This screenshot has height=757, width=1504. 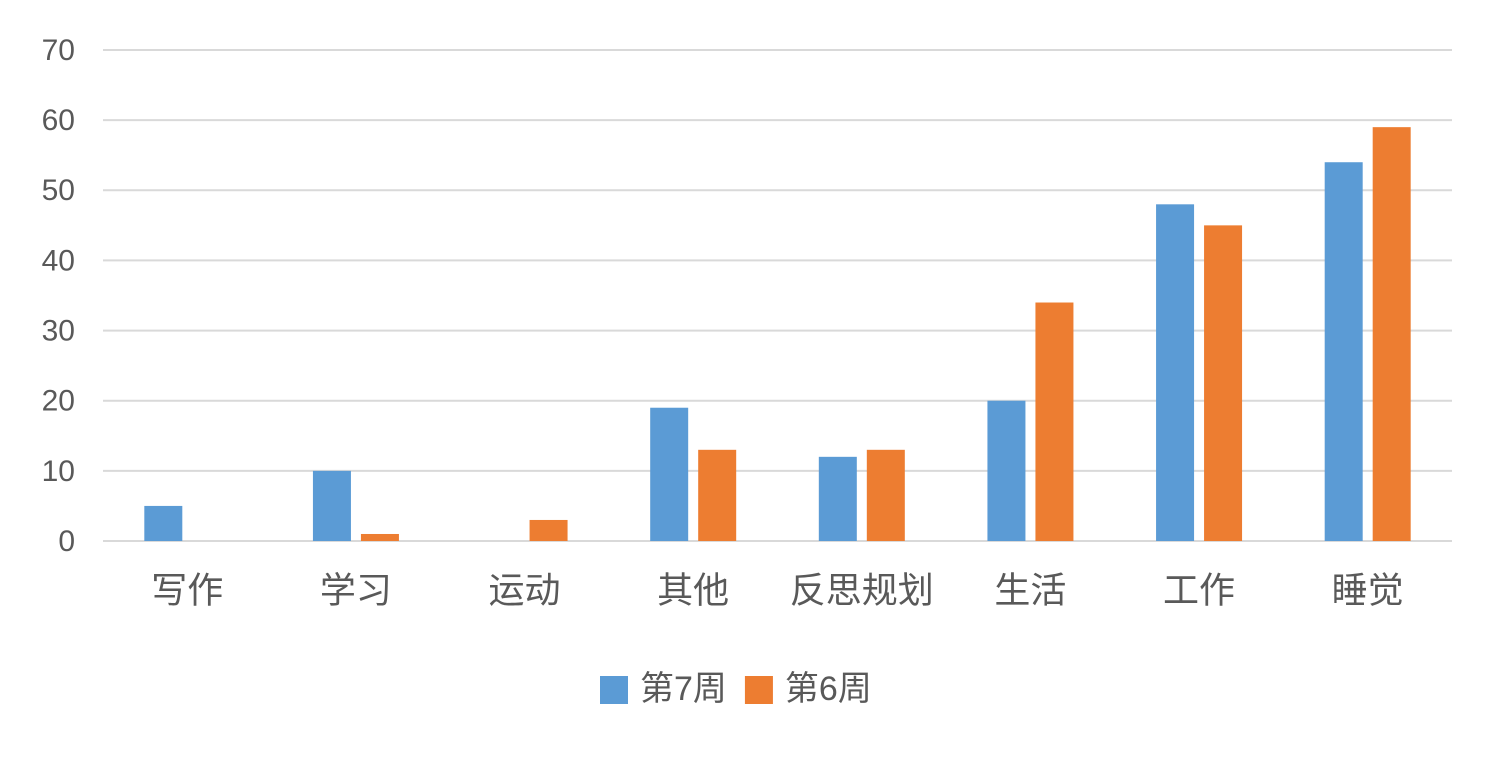 What do you see at coordinates (58, 120) in the screenshot?
I see `y-tick-label: 60` at bounding box center [58, 120].